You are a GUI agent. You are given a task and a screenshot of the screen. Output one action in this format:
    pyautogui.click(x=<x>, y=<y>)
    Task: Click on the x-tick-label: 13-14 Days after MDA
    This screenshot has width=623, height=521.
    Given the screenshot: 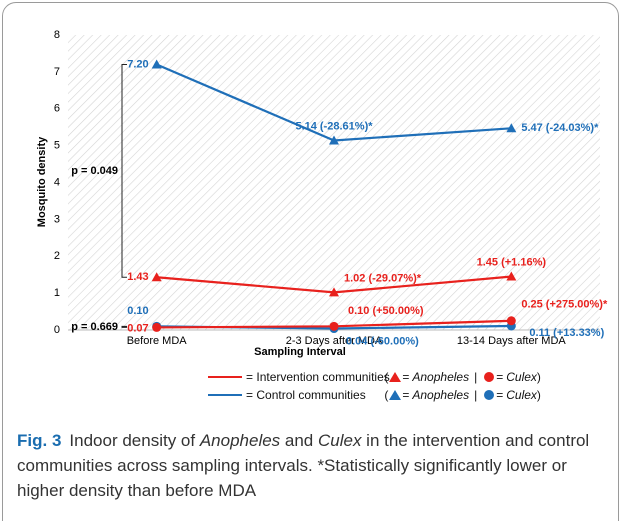 What is the action you would take?
    pyautogui.click(x=511, y=341)
    